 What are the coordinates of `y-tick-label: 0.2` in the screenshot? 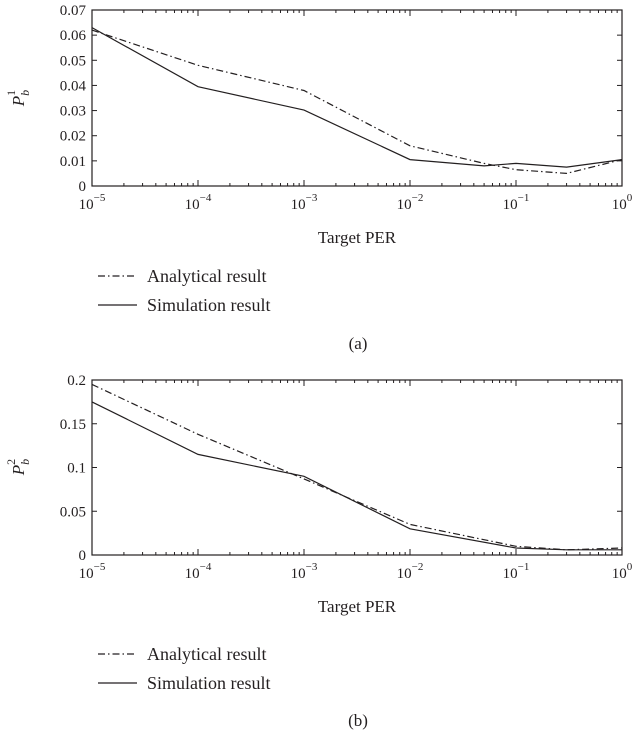 It's located at (76, 381).